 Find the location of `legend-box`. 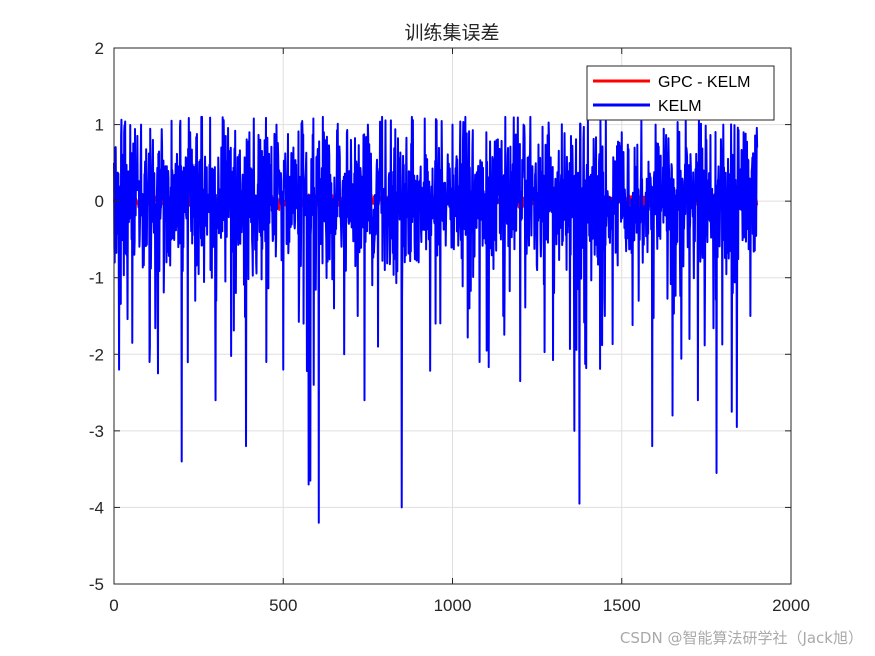

legend-box is located at coordinates (680, 93).